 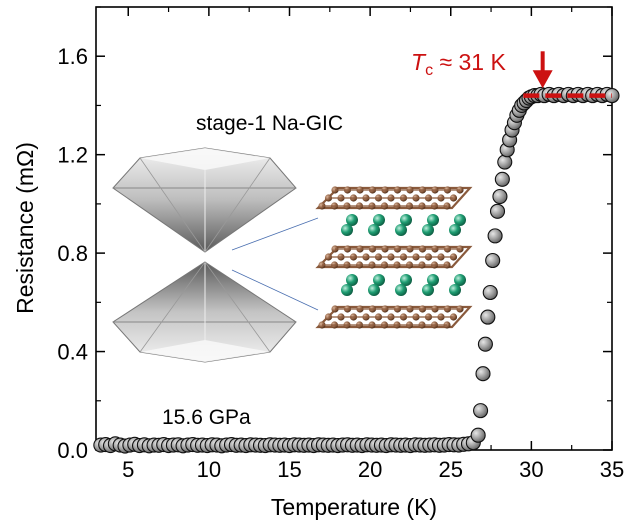 I want to click on tc-annotation: Tc ≈ 31 K, so click(x=458, y=64).